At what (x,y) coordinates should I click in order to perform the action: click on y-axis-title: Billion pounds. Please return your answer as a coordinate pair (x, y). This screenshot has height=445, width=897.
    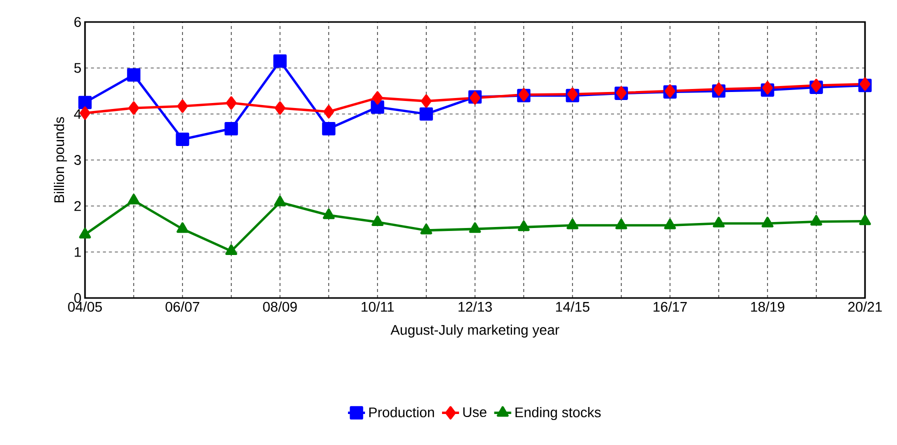
    Looking at the image, I should click on (60, 159).